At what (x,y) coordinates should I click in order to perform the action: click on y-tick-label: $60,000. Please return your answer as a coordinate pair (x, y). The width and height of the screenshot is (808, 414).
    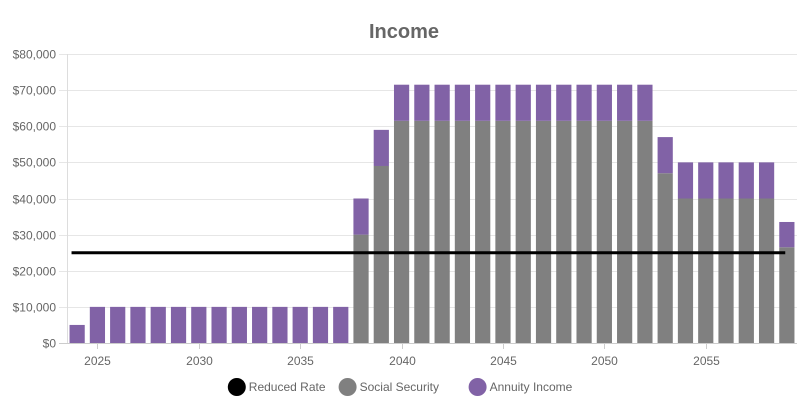
    Looking at the image, I should click on (35, 127).